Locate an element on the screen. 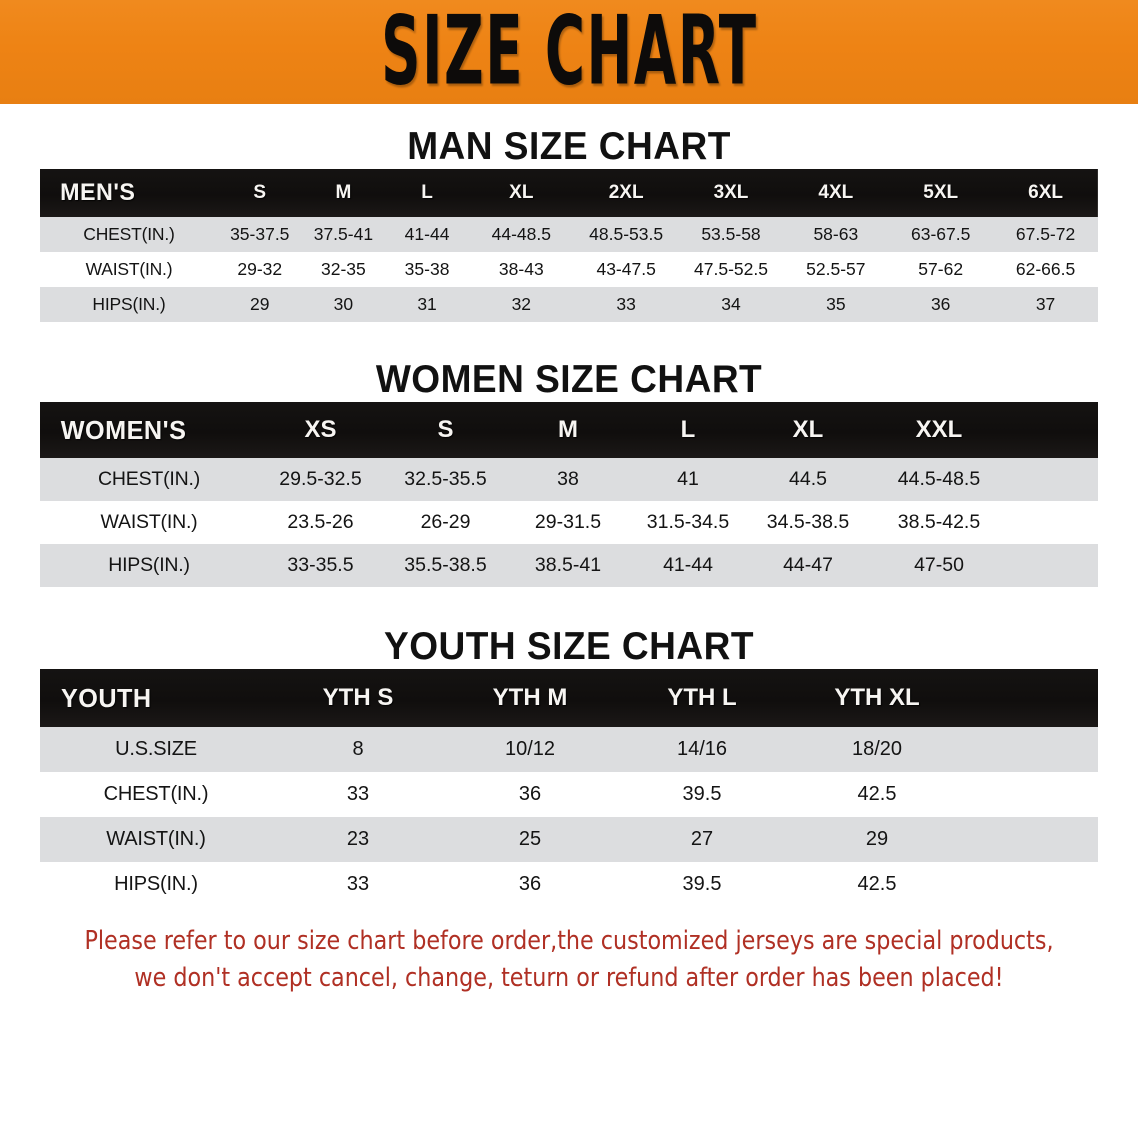  women-size-col-0: XS is located at coordinates (320, 429).